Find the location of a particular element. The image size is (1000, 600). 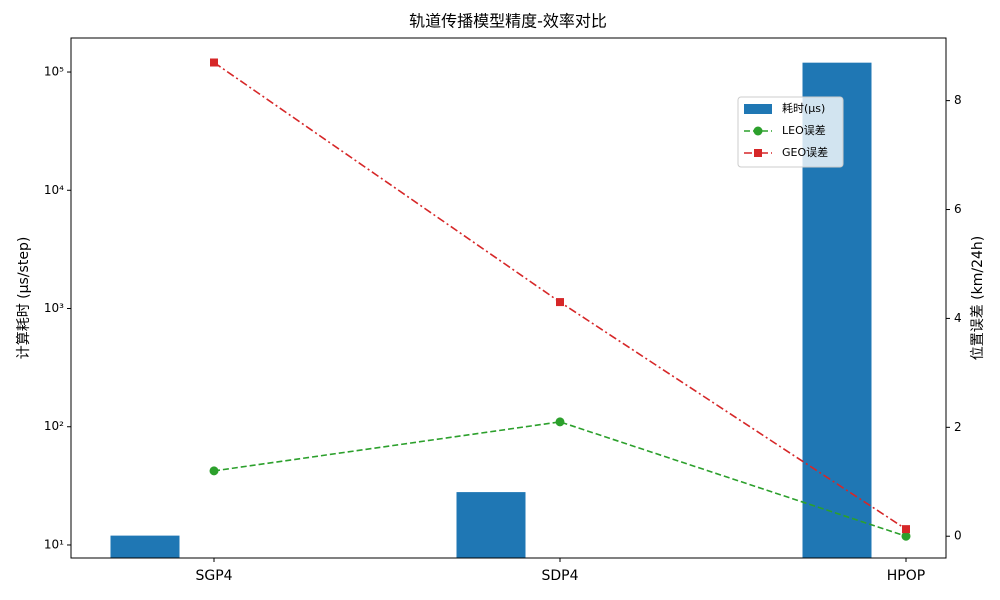

y2-tick-label: 6 is located at coordinates (958, 209).